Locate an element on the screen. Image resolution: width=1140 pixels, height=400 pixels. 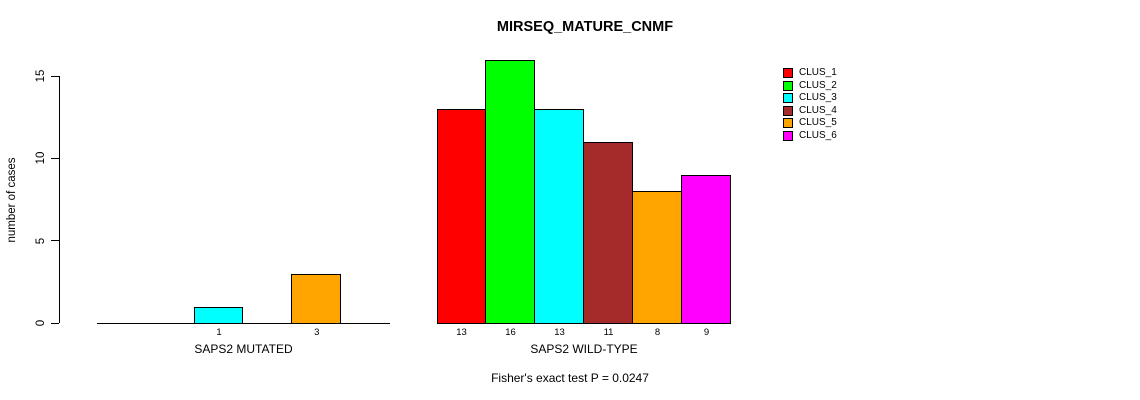
bar-value-label: 11 is located at coordinates (608, 332).